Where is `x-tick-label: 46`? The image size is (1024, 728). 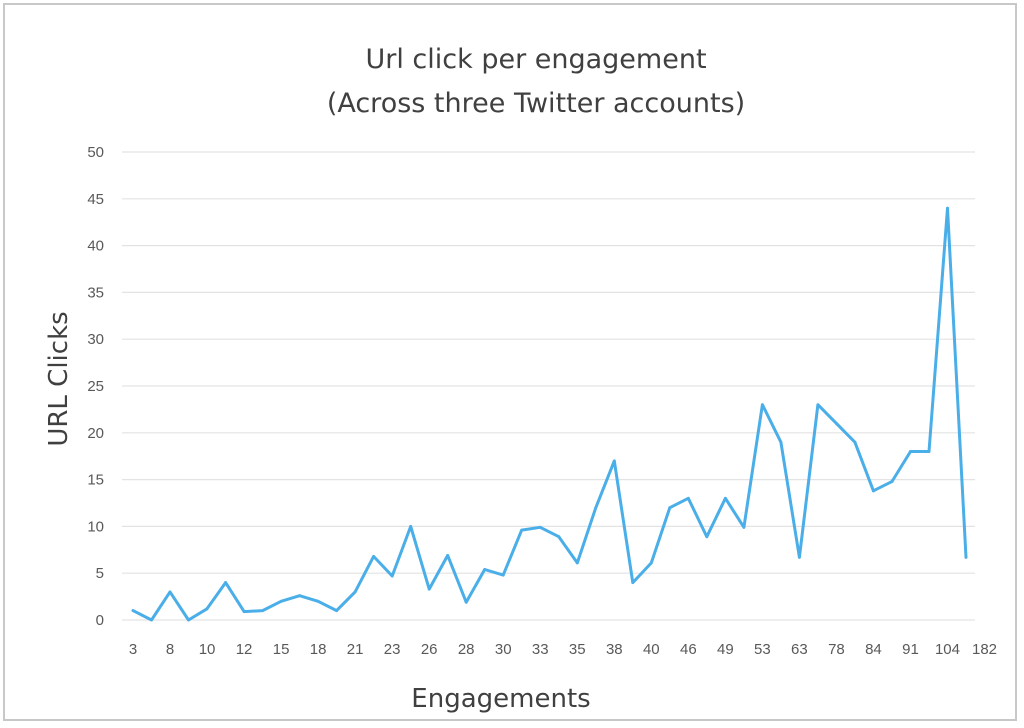 x-tick-label: 46 is located at coordinates (688, 649).